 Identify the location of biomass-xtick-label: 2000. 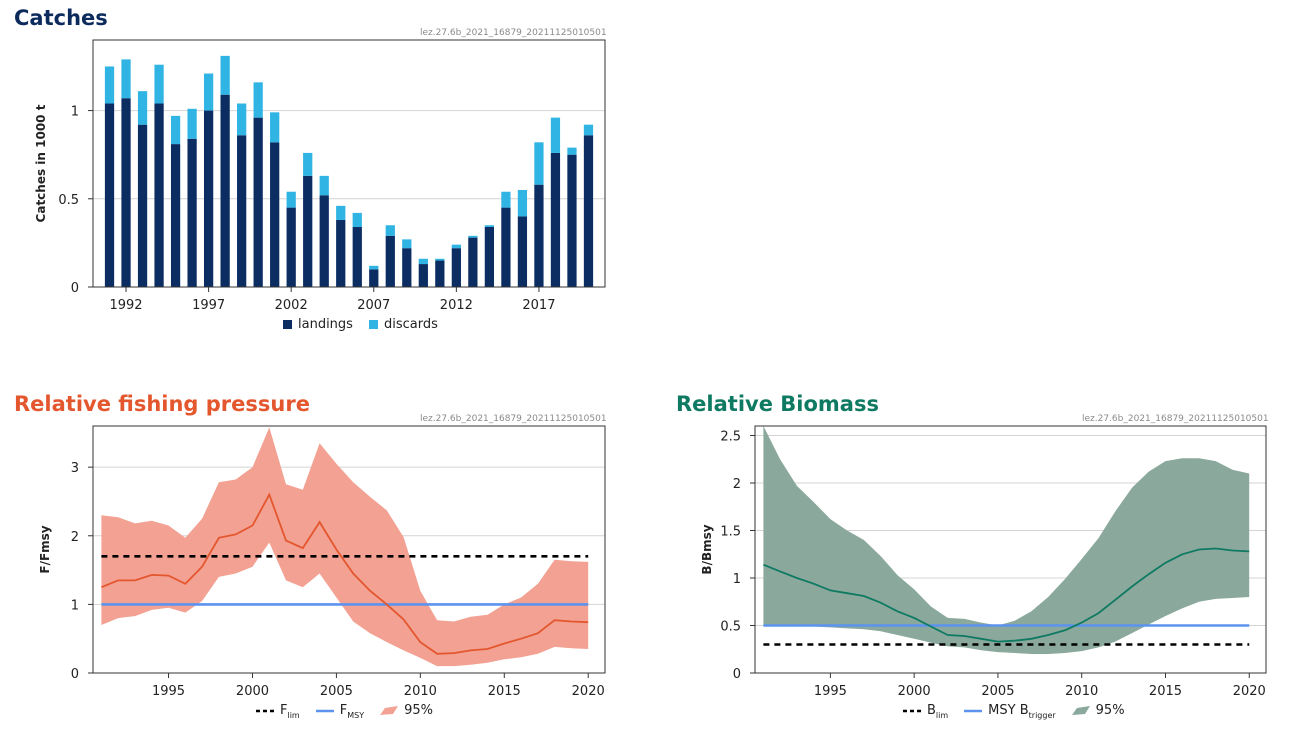
(914, 691).